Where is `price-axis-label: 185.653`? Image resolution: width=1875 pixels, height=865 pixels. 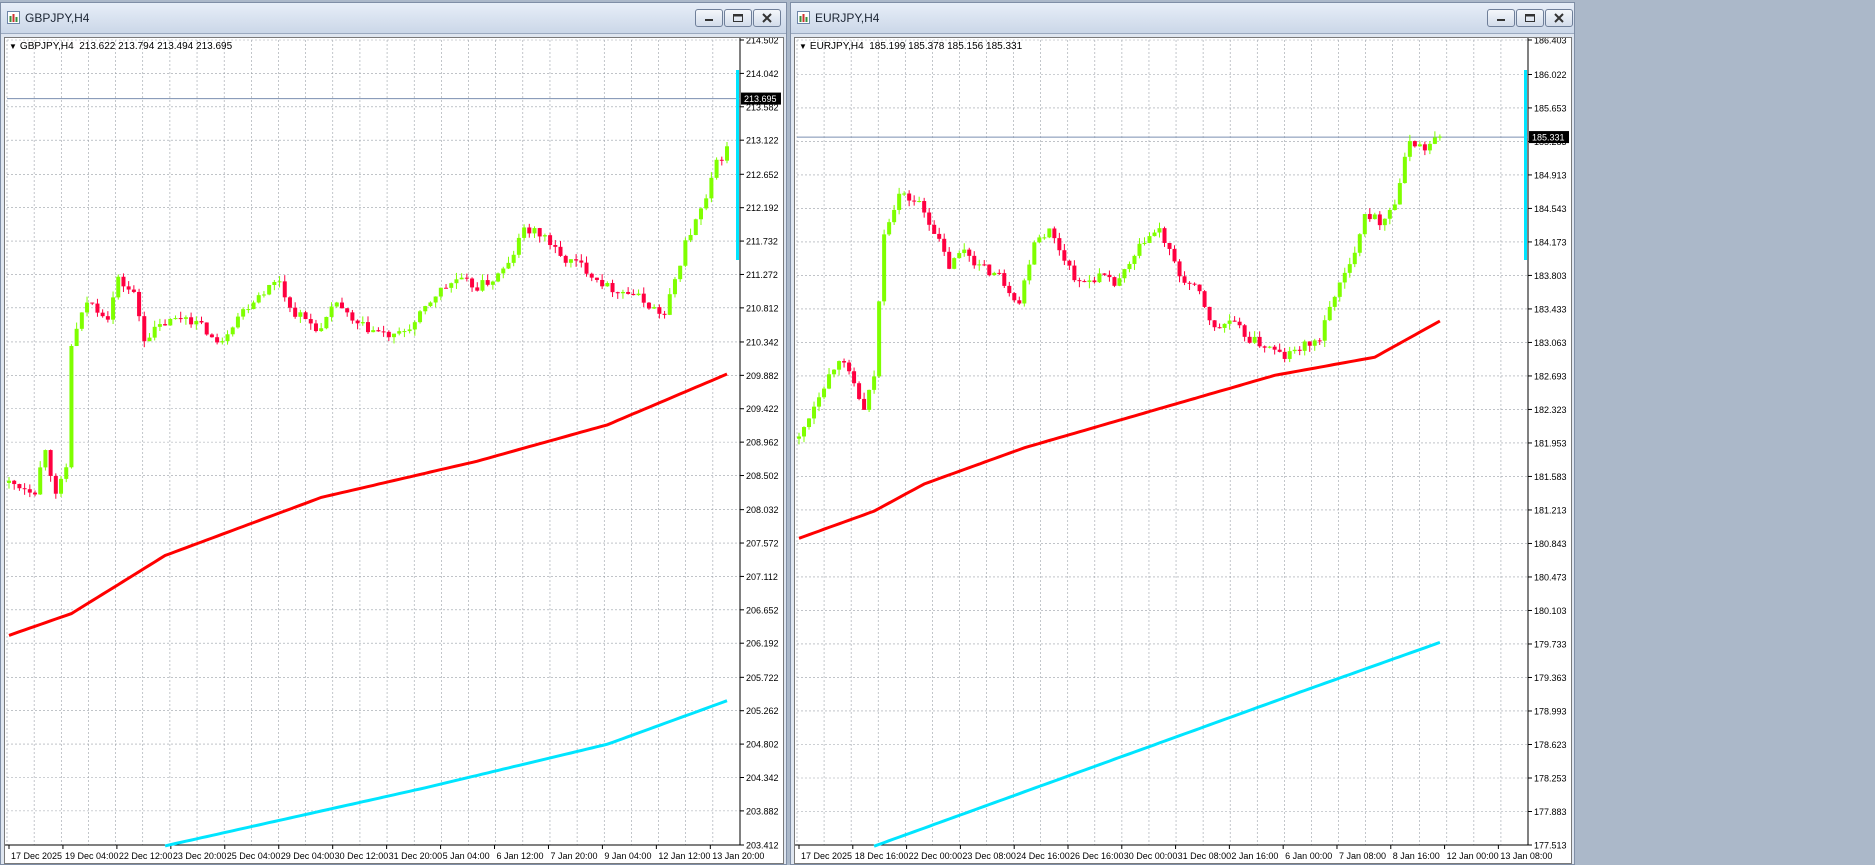 price-axis-label: 185.653 is located at coordinates (1550, 108).